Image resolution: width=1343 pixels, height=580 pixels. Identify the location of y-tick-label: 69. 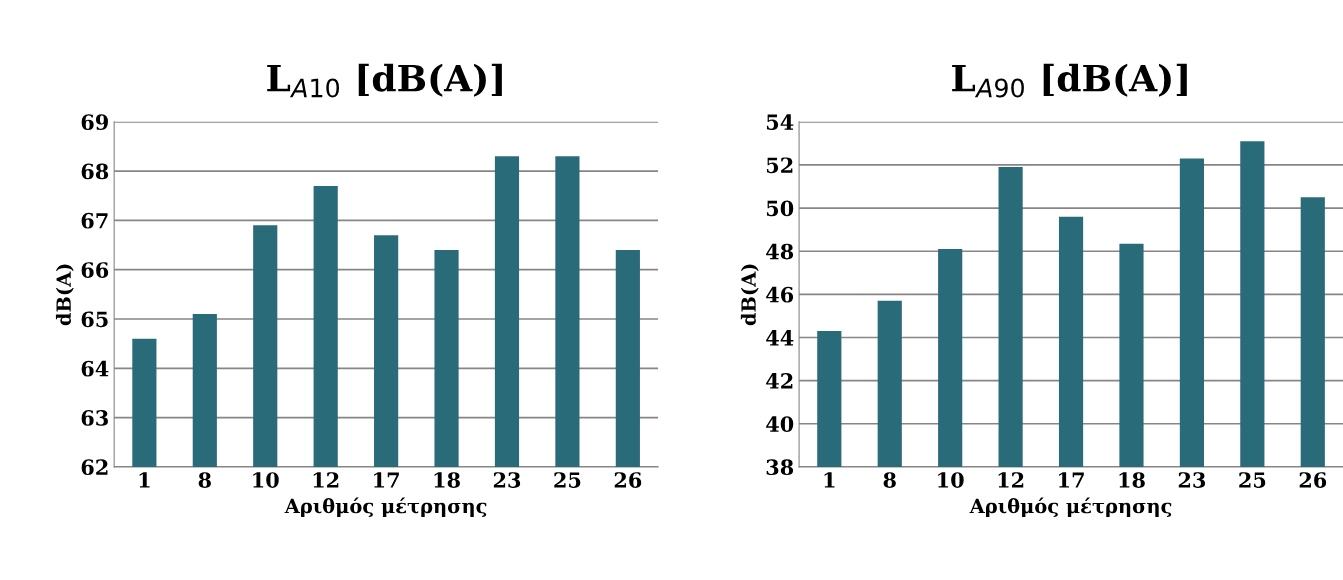
(94, 122).